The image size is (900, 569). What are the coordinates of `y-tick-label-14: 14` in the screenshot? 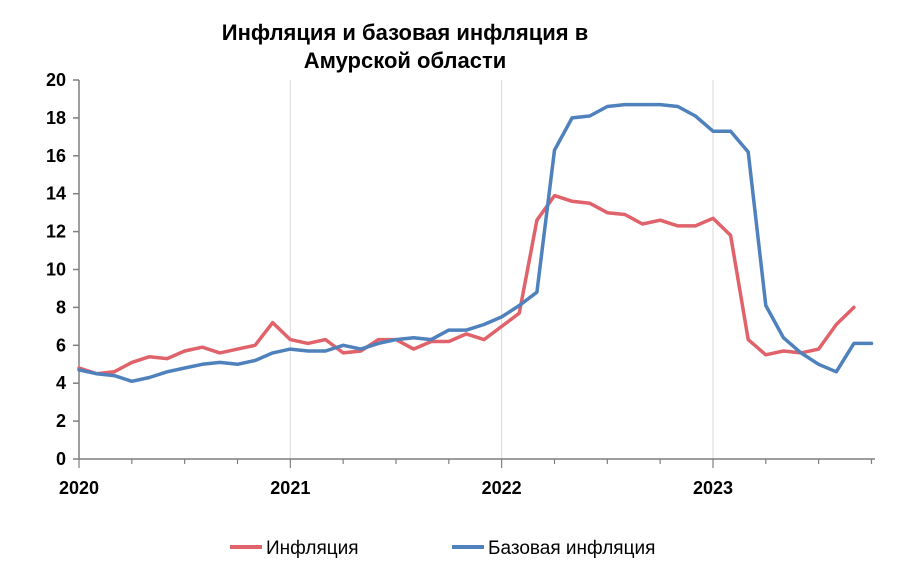 It's located at (56, 194).